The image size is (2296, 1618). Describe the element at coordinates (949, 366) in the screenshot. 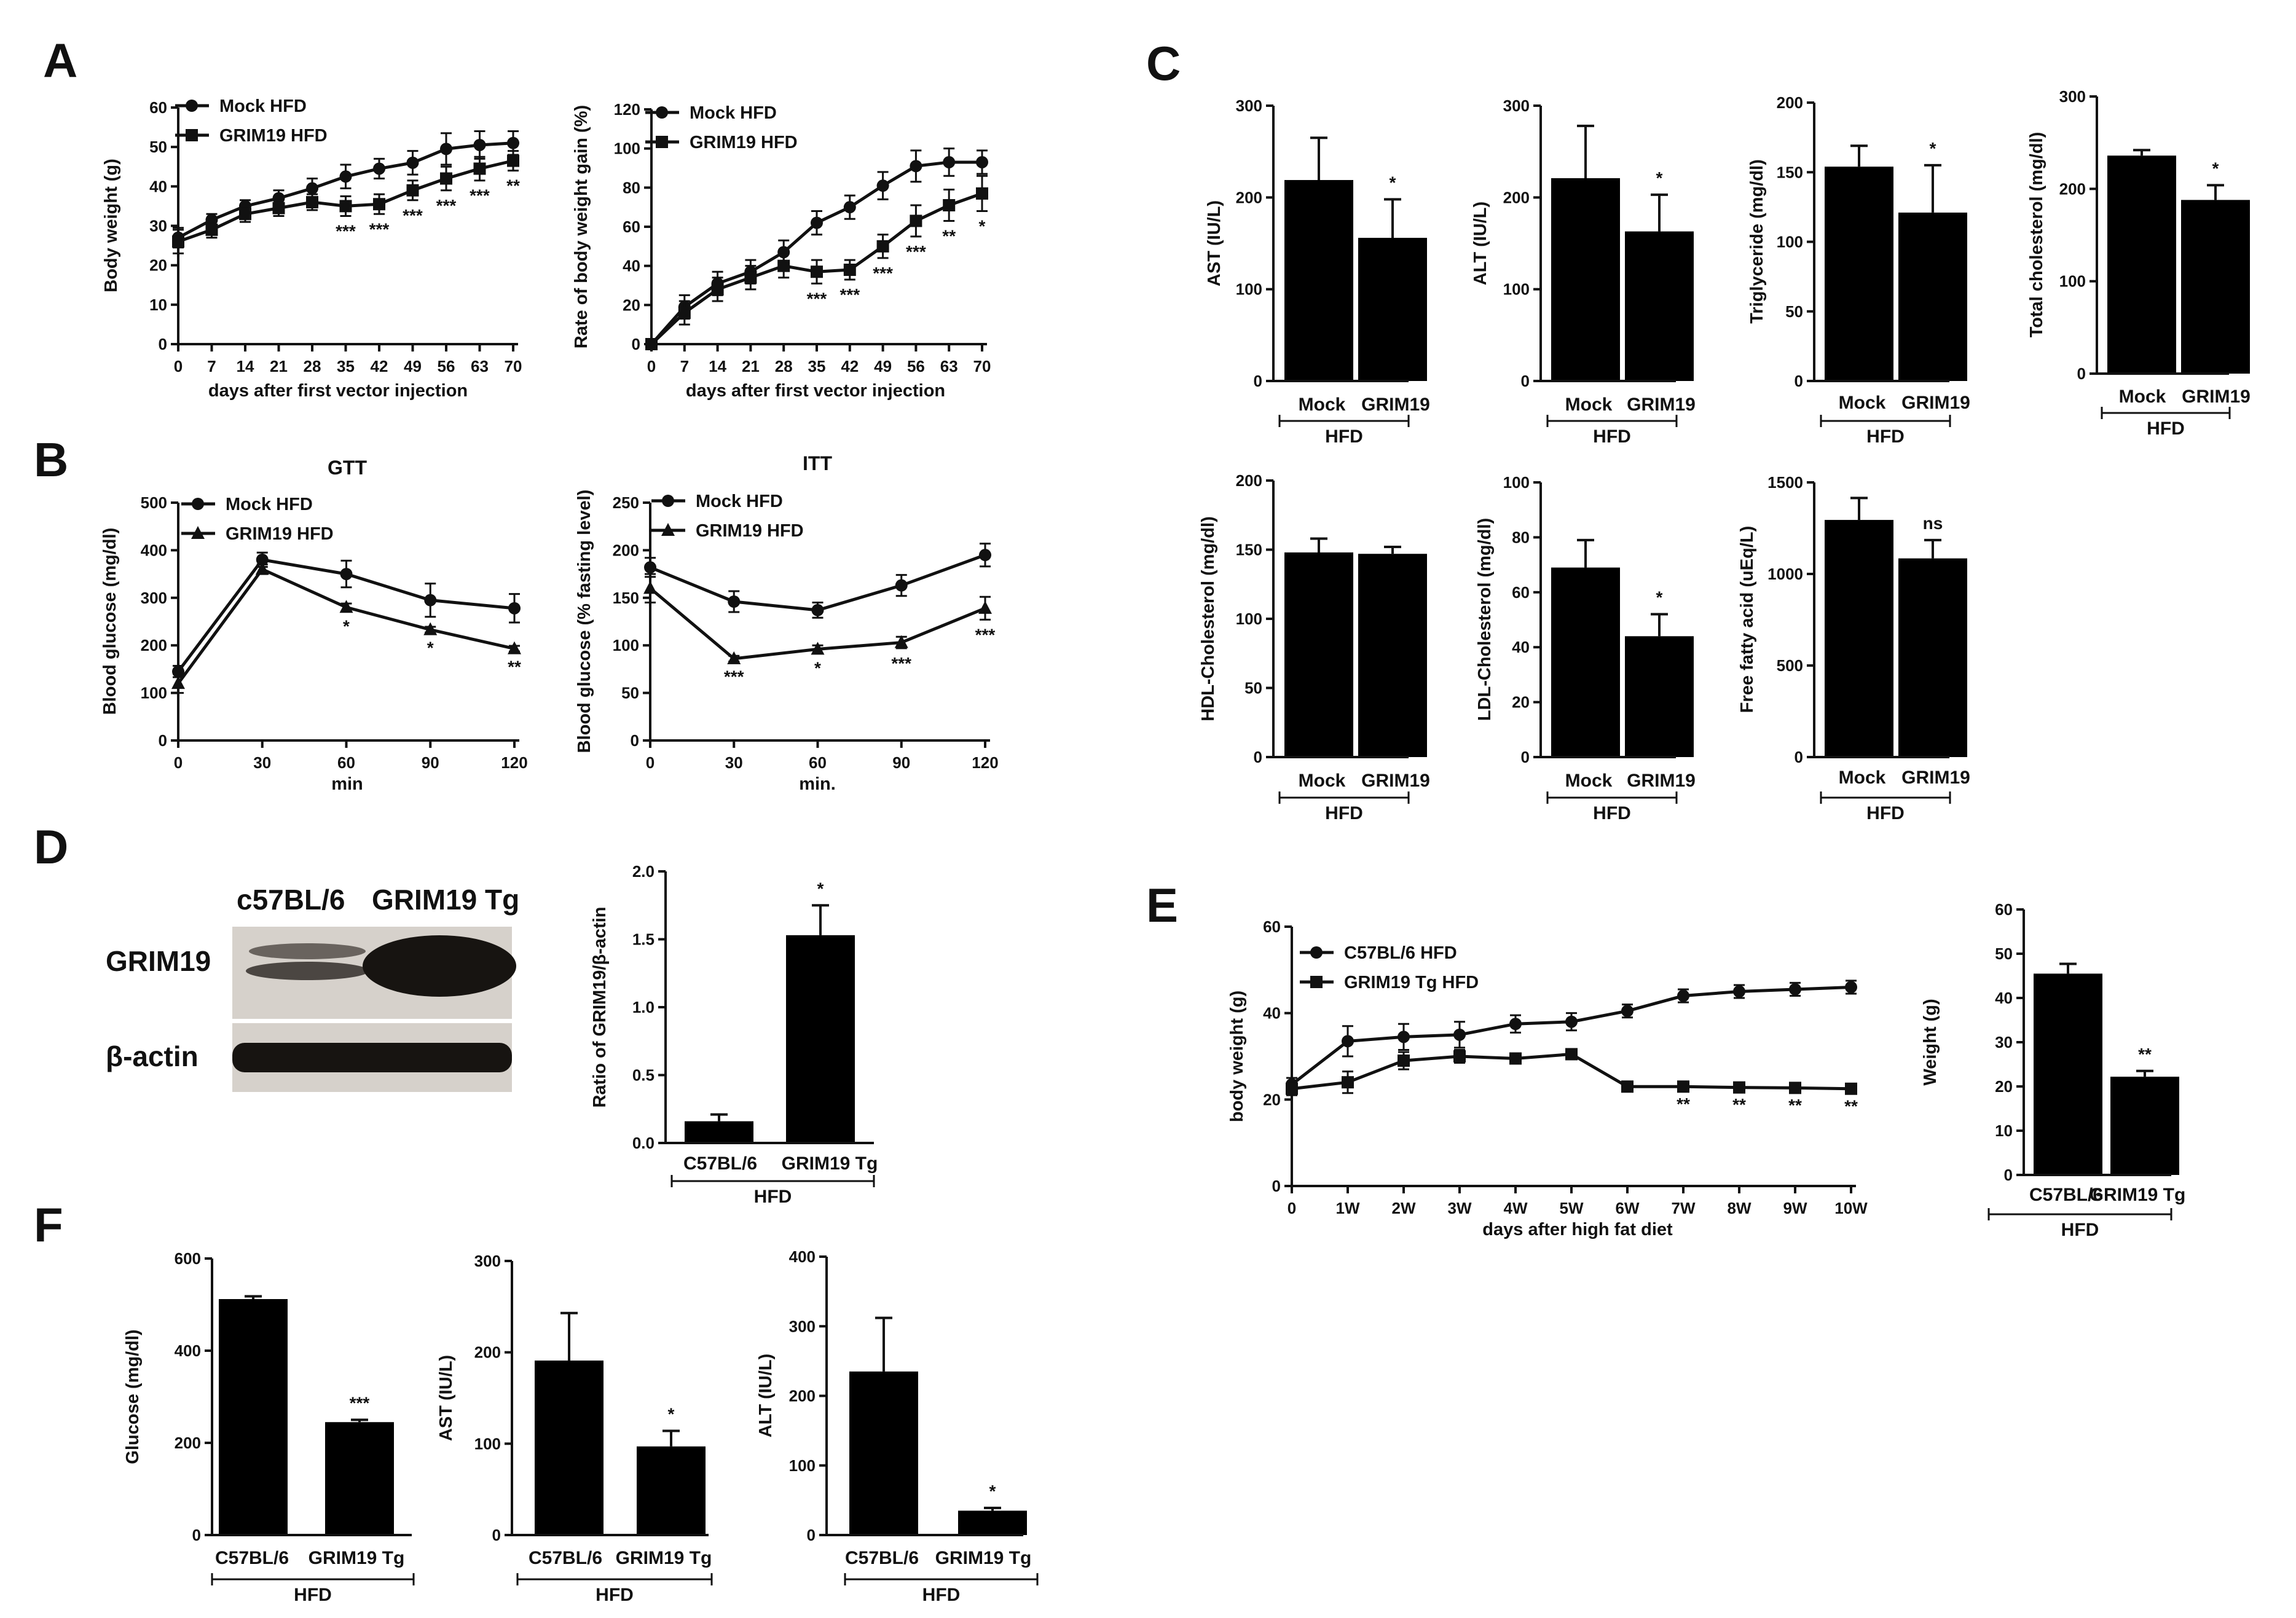

I see `x-tick-label: 63` at that location.